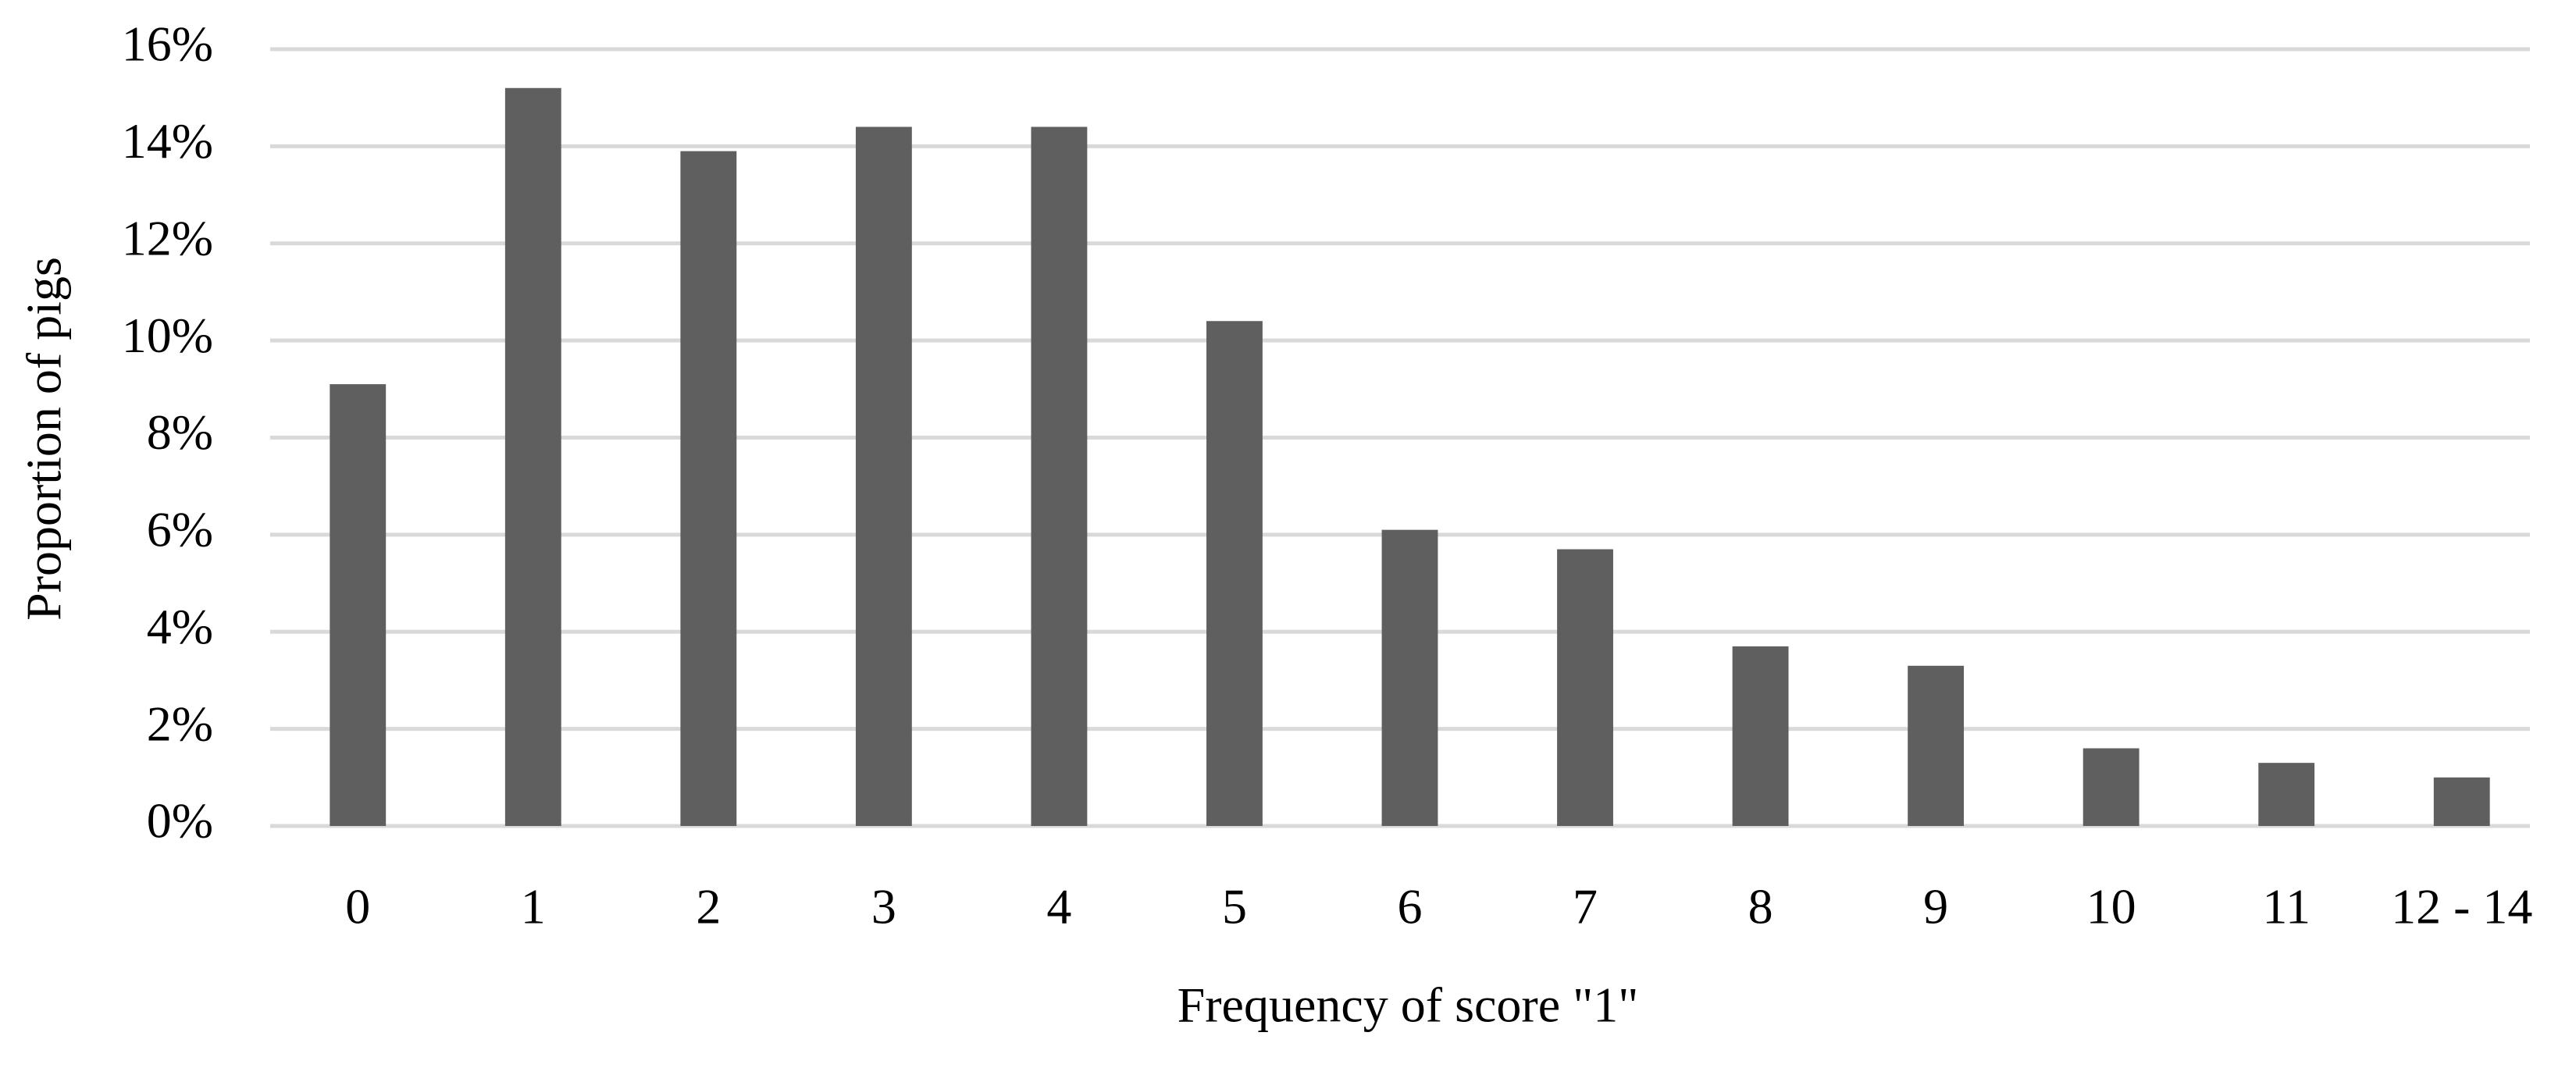  What do you see at coordinates (167, 335) in the screenshot?
I see `y-tick-label: 10%` at bounding box center [167, 335].